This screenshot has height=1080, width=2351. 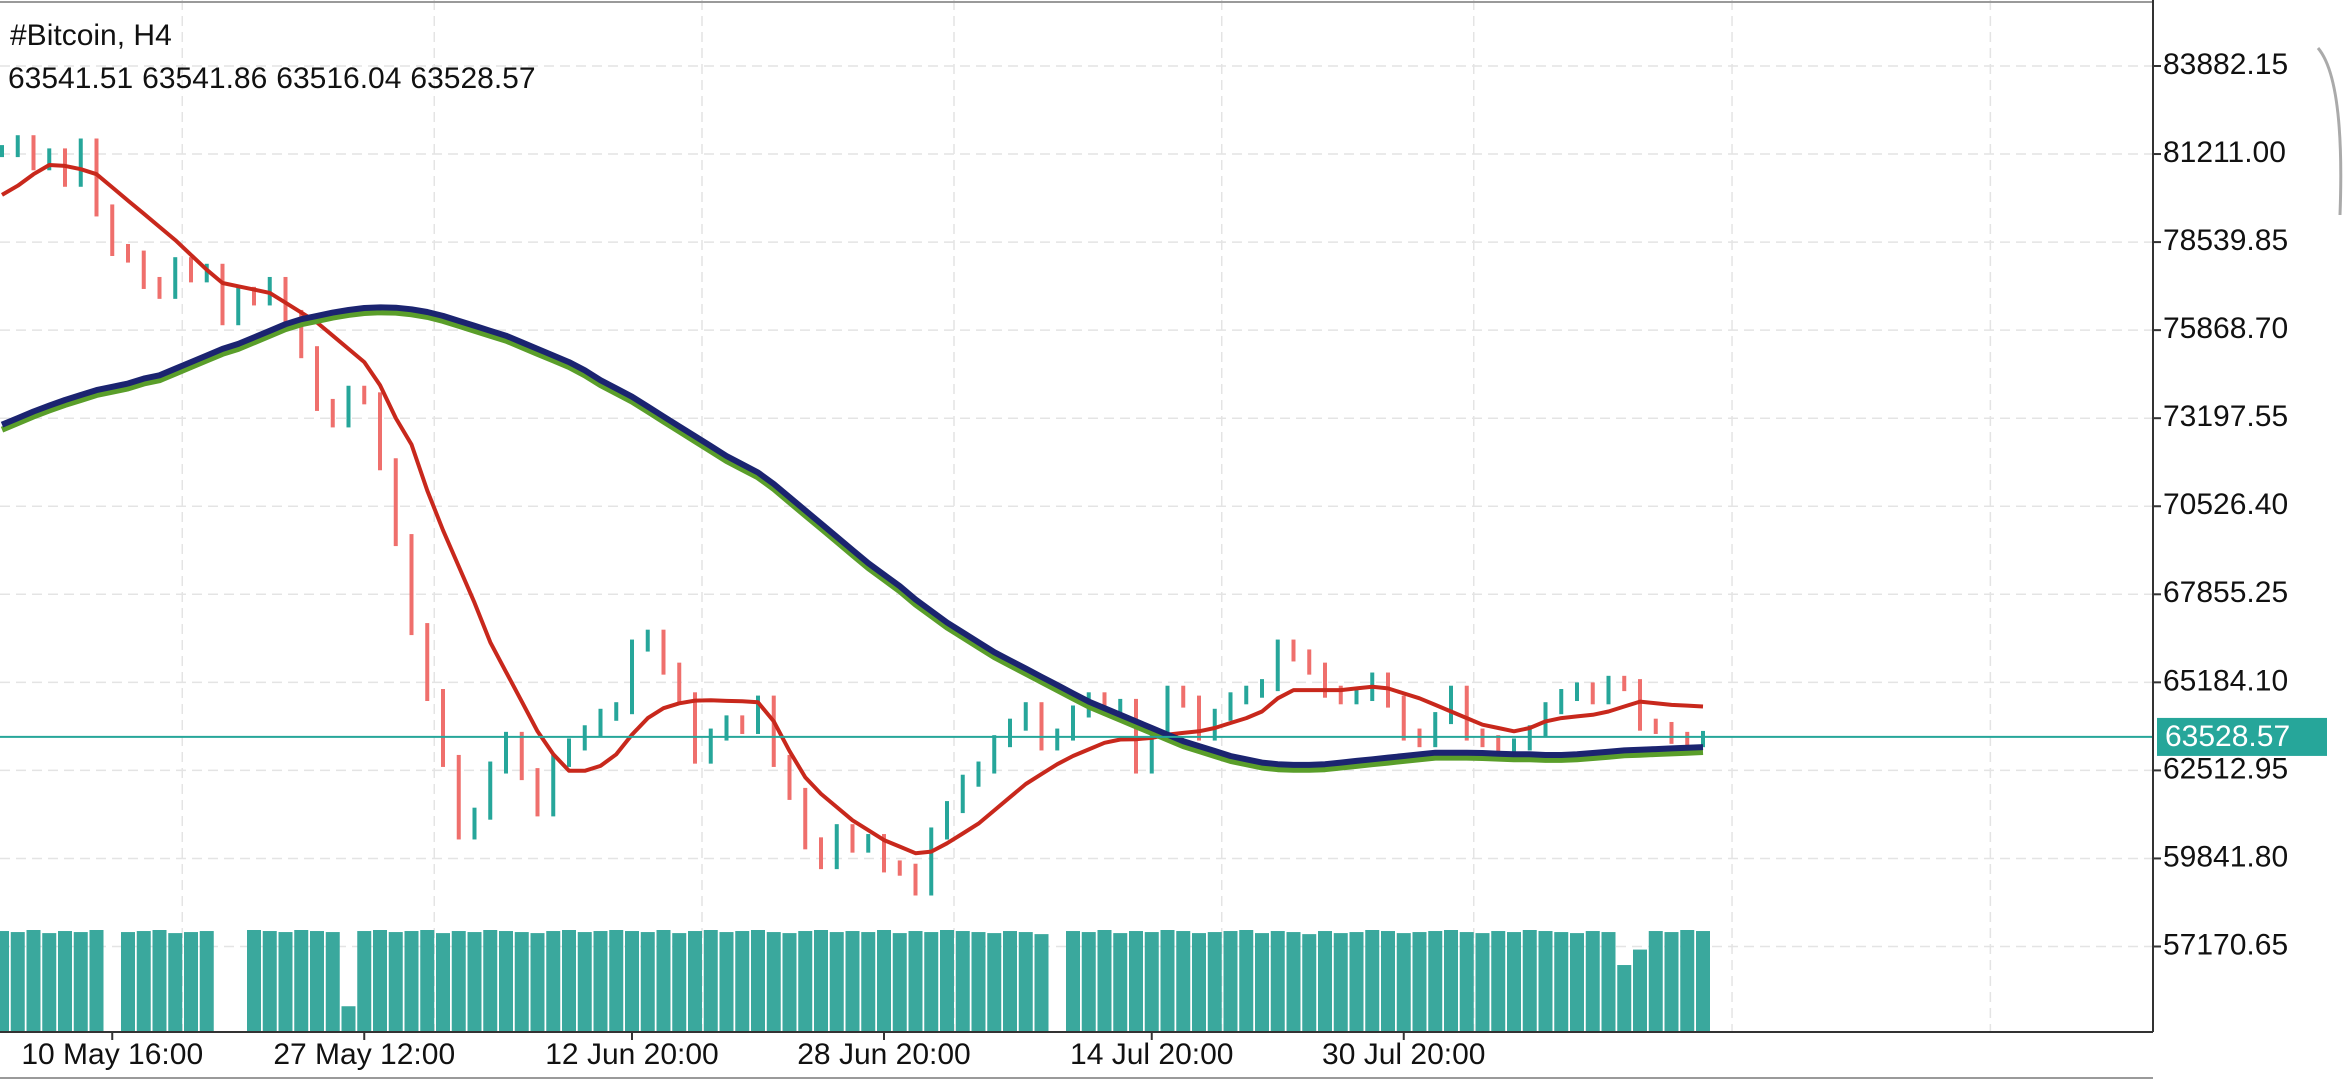 What do you see at coordinates (2225, 416) in the screenshot?
I see `y-tick-label: 73197.55` at bounding box center [2225, 416].